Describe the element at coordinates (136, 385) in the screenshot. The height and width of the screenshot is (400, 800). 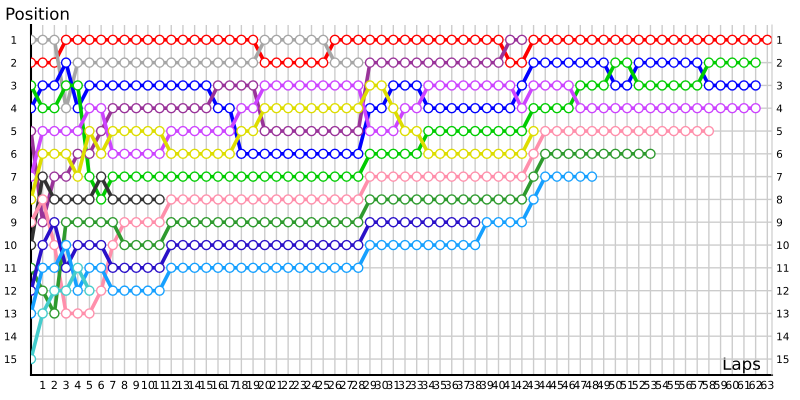
I see `x-tick-label: 9` at that location.